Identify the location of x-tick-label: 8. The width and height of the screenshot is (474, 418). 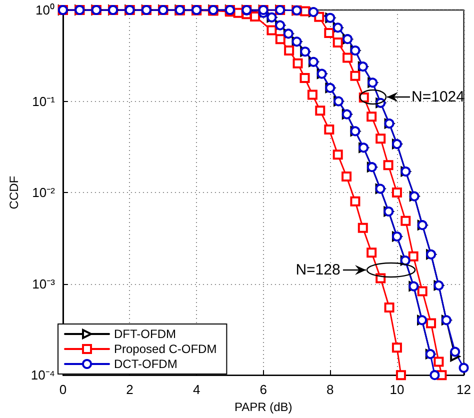
(330, 390).